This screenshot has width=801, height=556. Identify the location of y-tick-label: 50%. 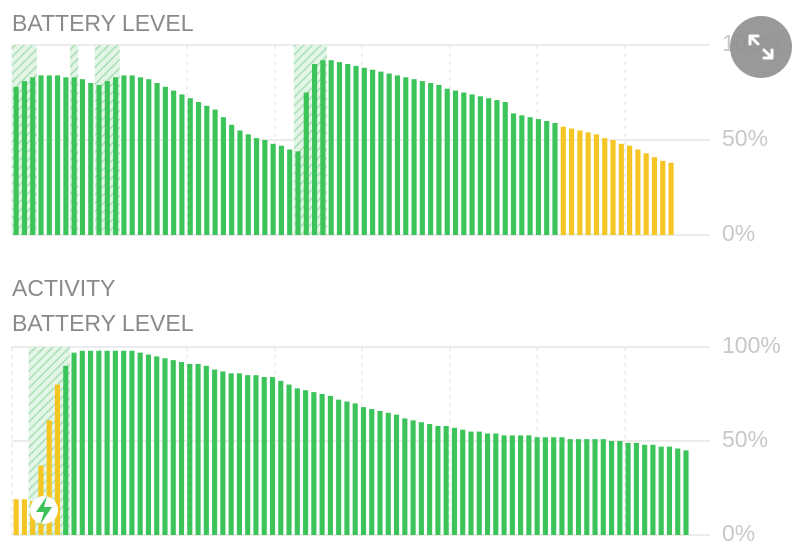
(745, 439).